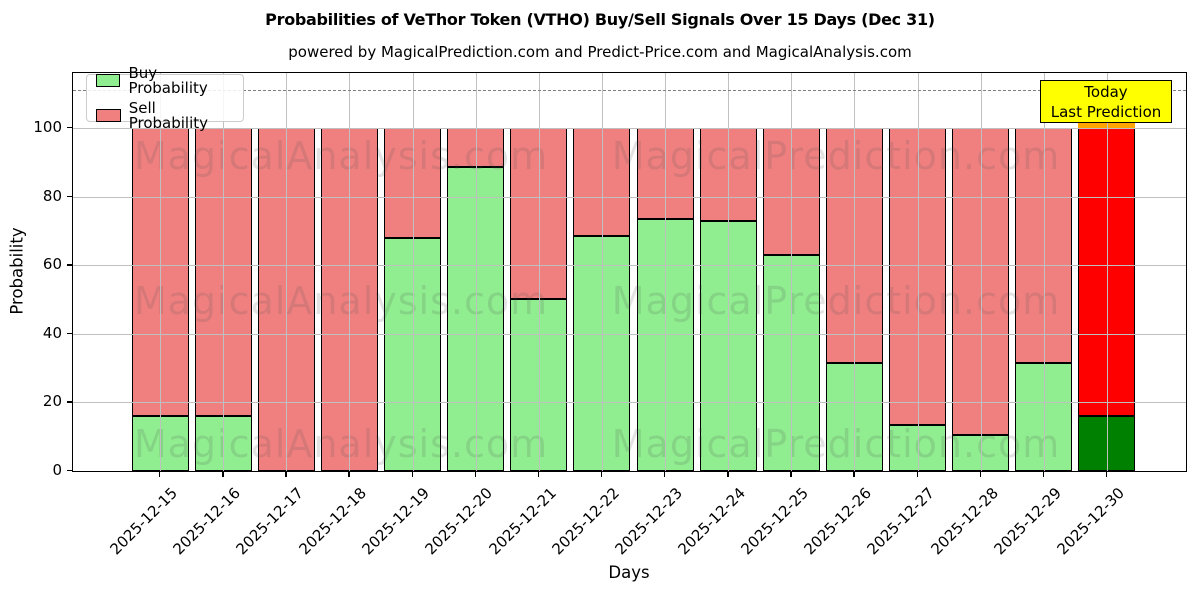  I want to click on y-tick-label: 20, so click(52, 401).